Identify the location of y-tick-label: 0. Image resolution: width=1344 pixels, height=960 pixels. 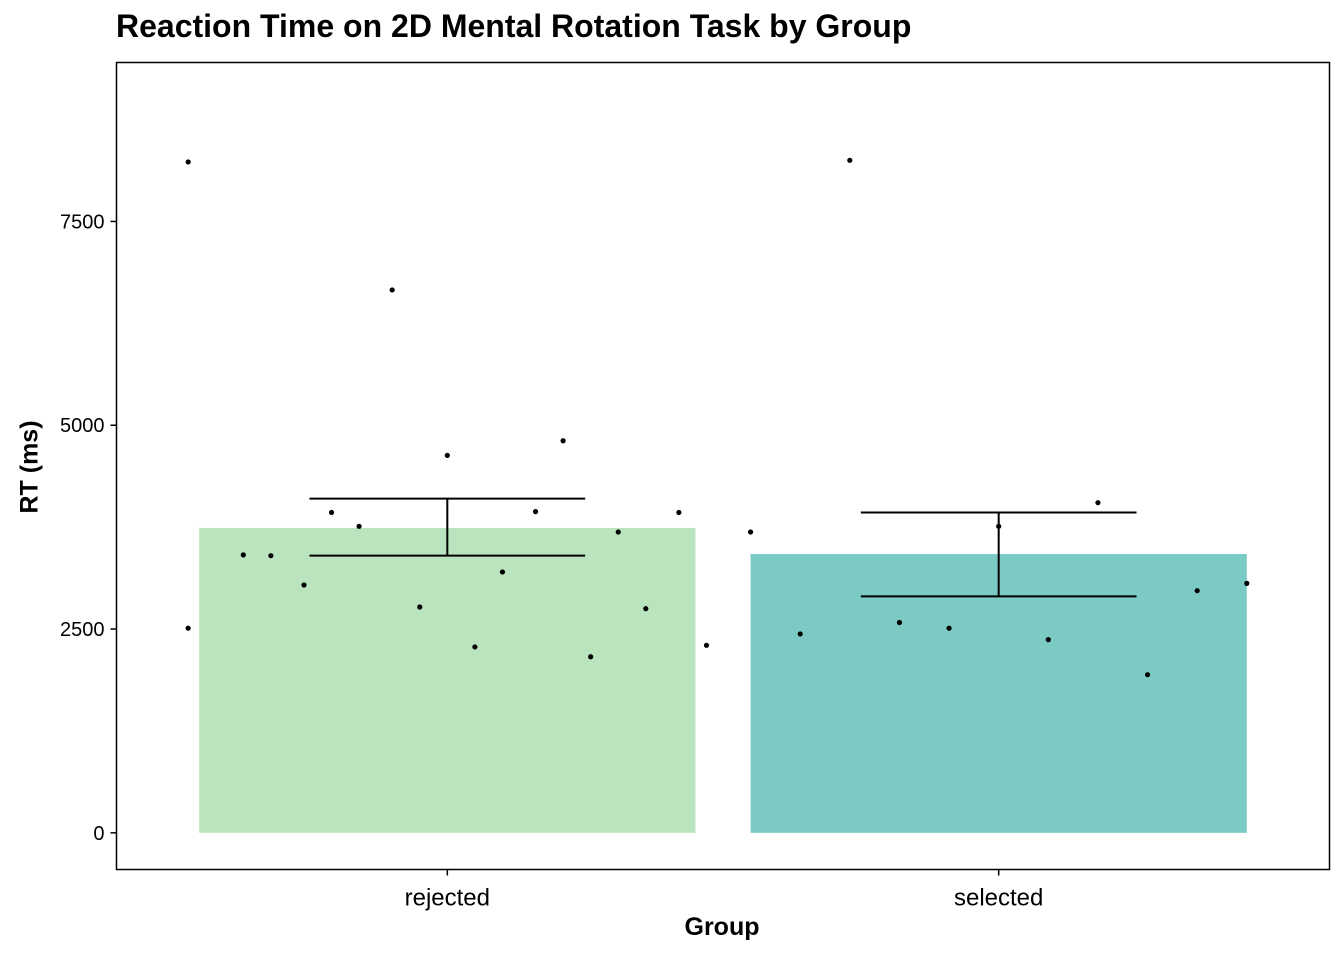
(98, 834).